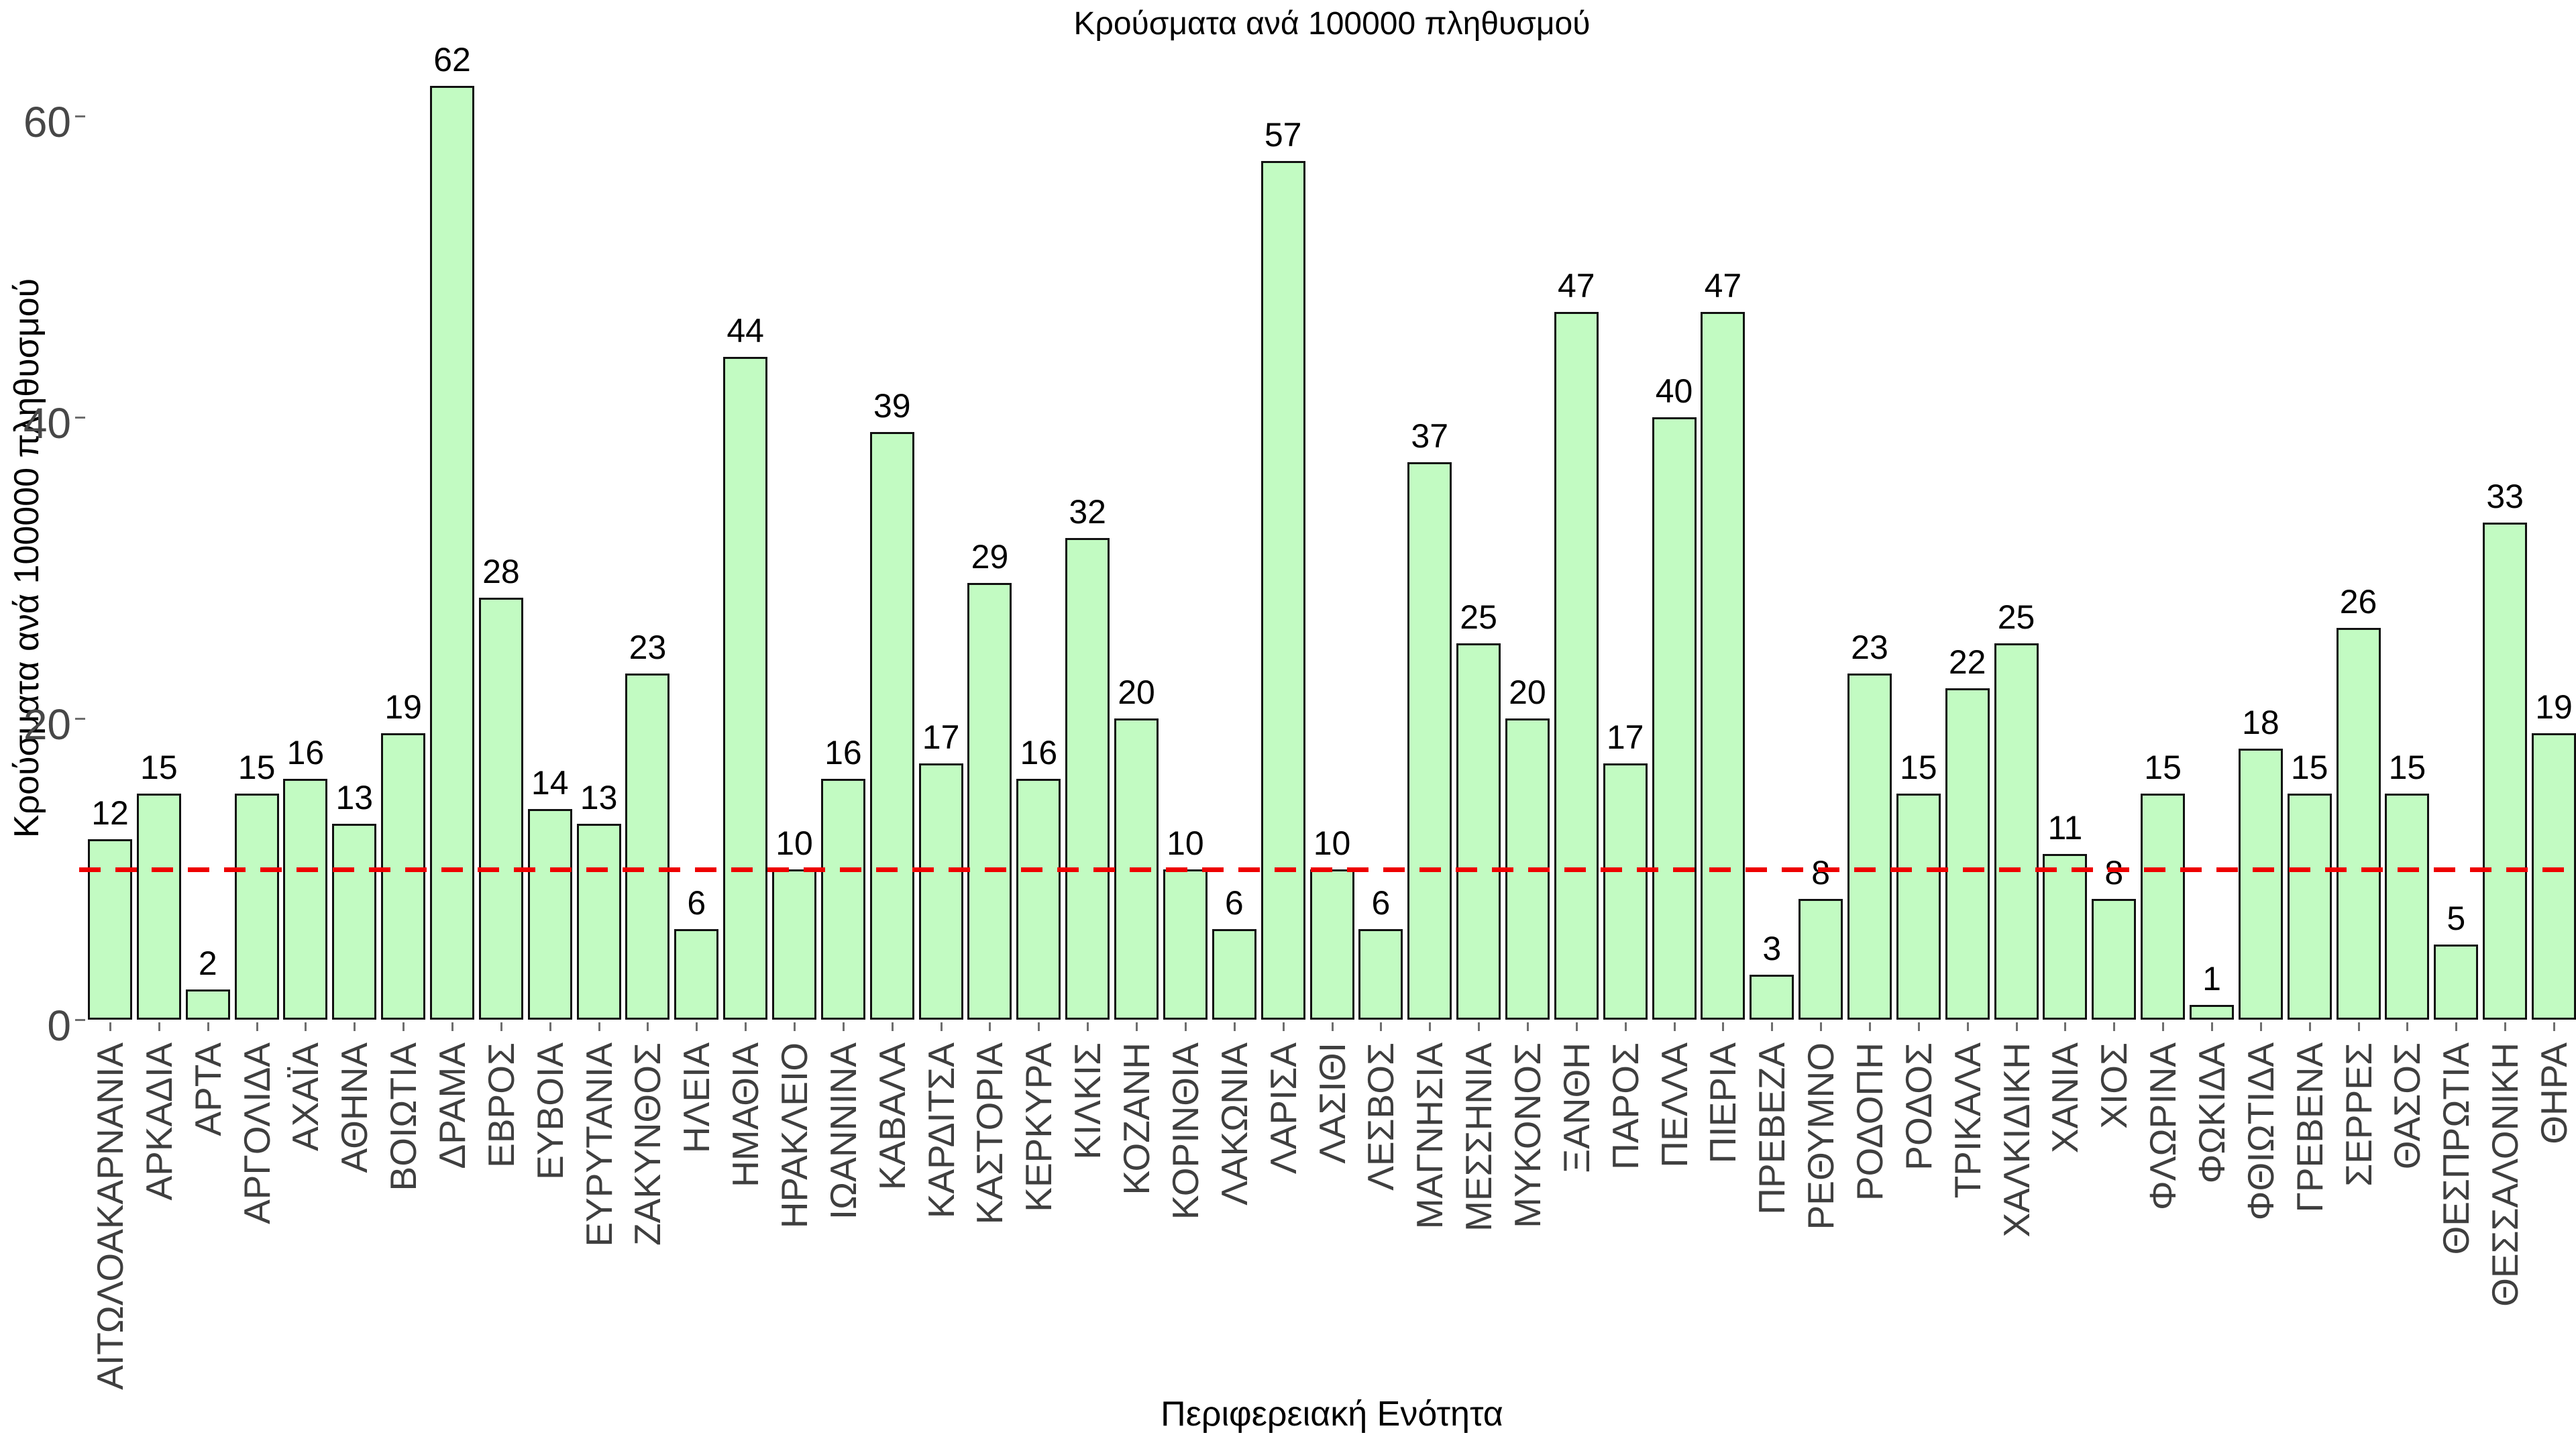  Describe the element at coordinates (1576, 285) in the screenshot. I see `bar-value-label: 47` at that location.